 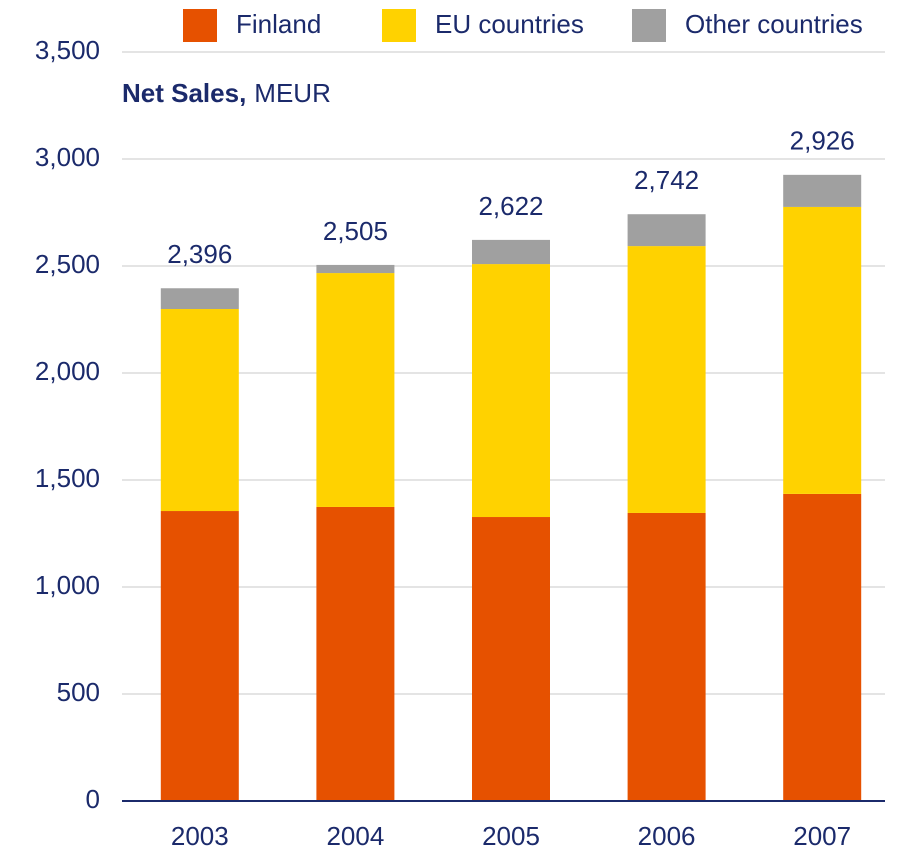 What do you see at coordinates (78, 692) in the screenshot?
I see `y-tick-label: 500` at bounding box center [78, 692].